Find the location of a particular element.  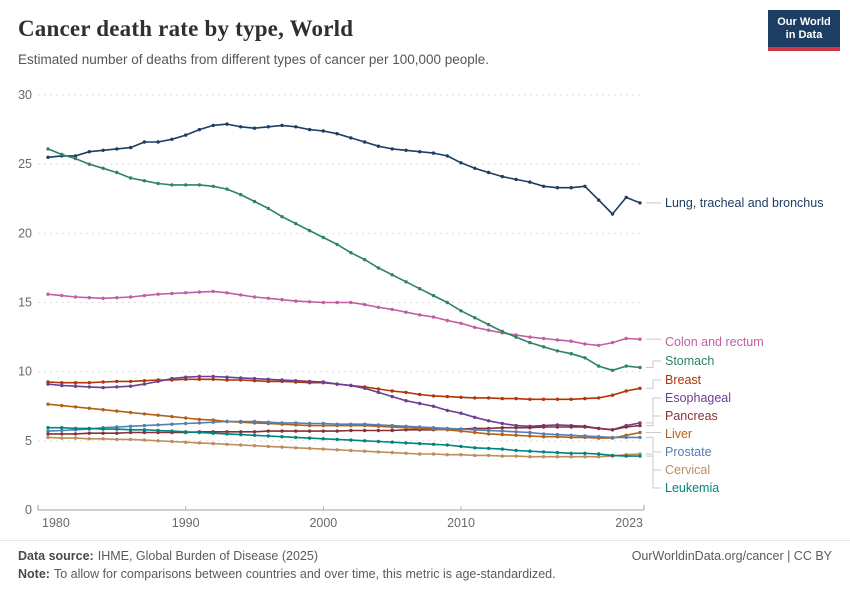

series-line-prostate is located at coordinates (343, 429).